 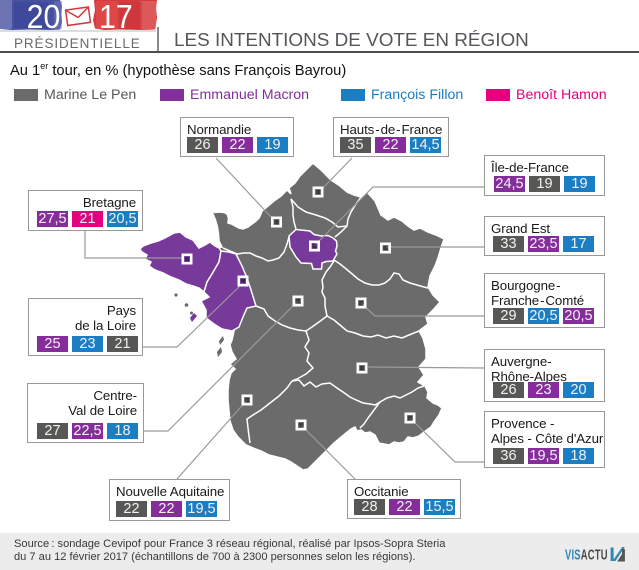 What do you see at coordinates (116, 17) in the screenshot?
I see `svg-text: 17` at bounding box center [116, 17].